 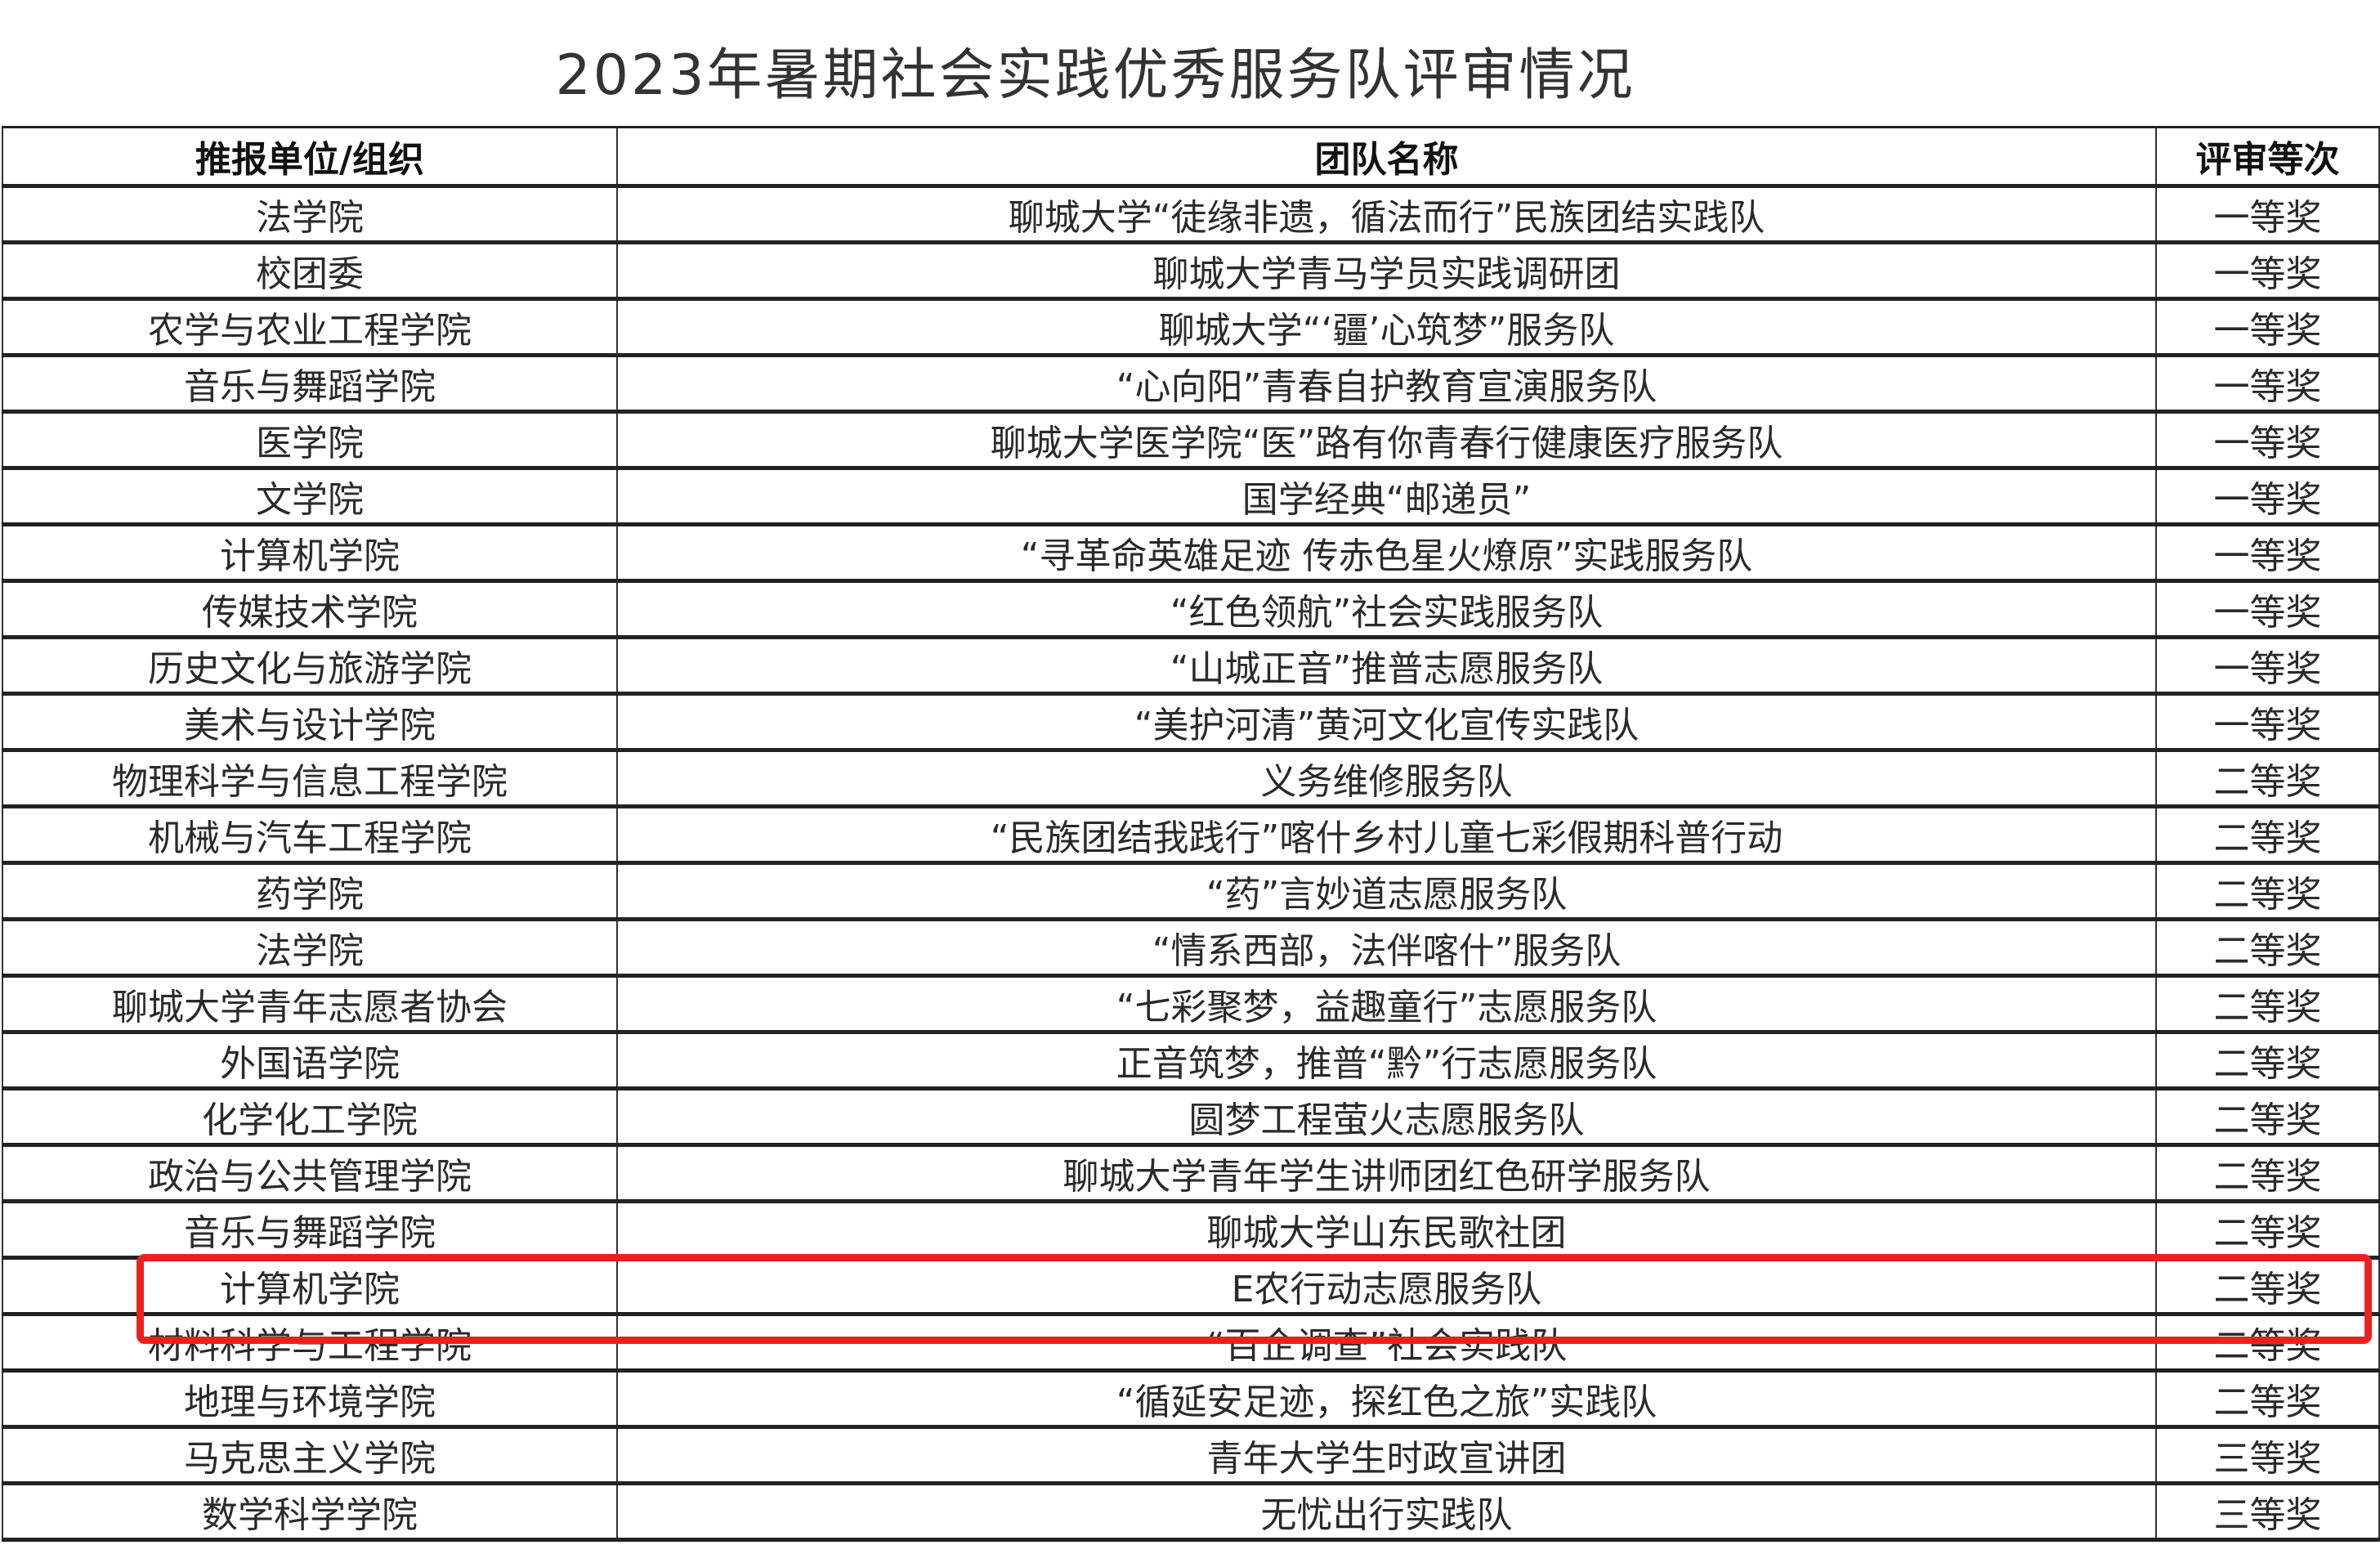 What do you see at coordinates (310, 156) in the screenshot?
I see `header-unit: 推报单位/组织` at bounding box center [310, 156].